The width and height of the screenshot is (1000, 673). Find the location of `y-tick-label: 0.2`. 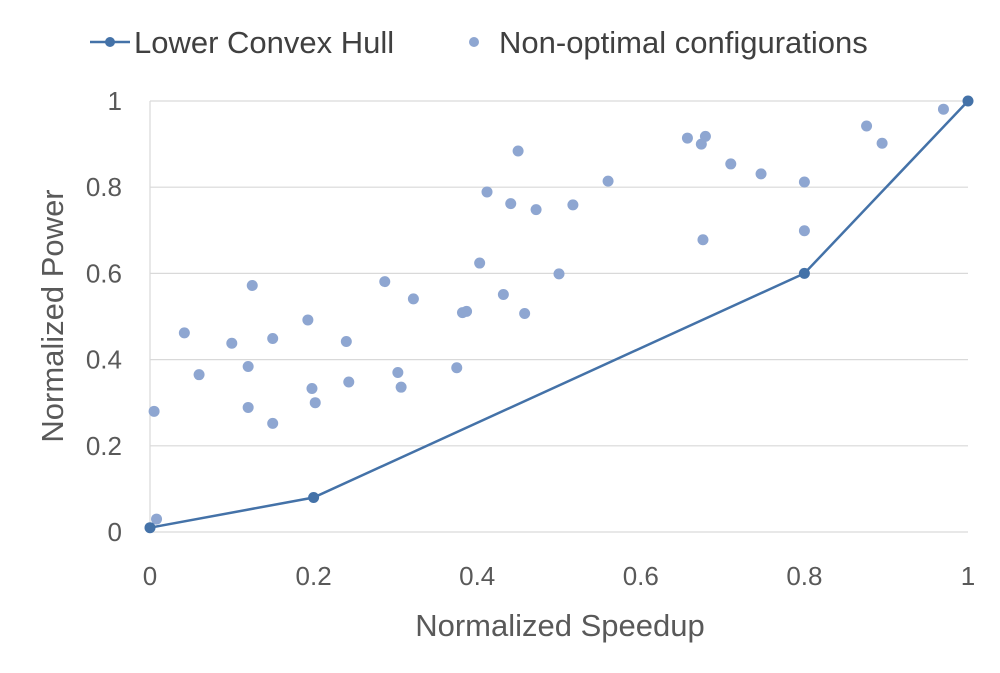

y-tick-label: 0.2 is located at coordinates (104, 446).